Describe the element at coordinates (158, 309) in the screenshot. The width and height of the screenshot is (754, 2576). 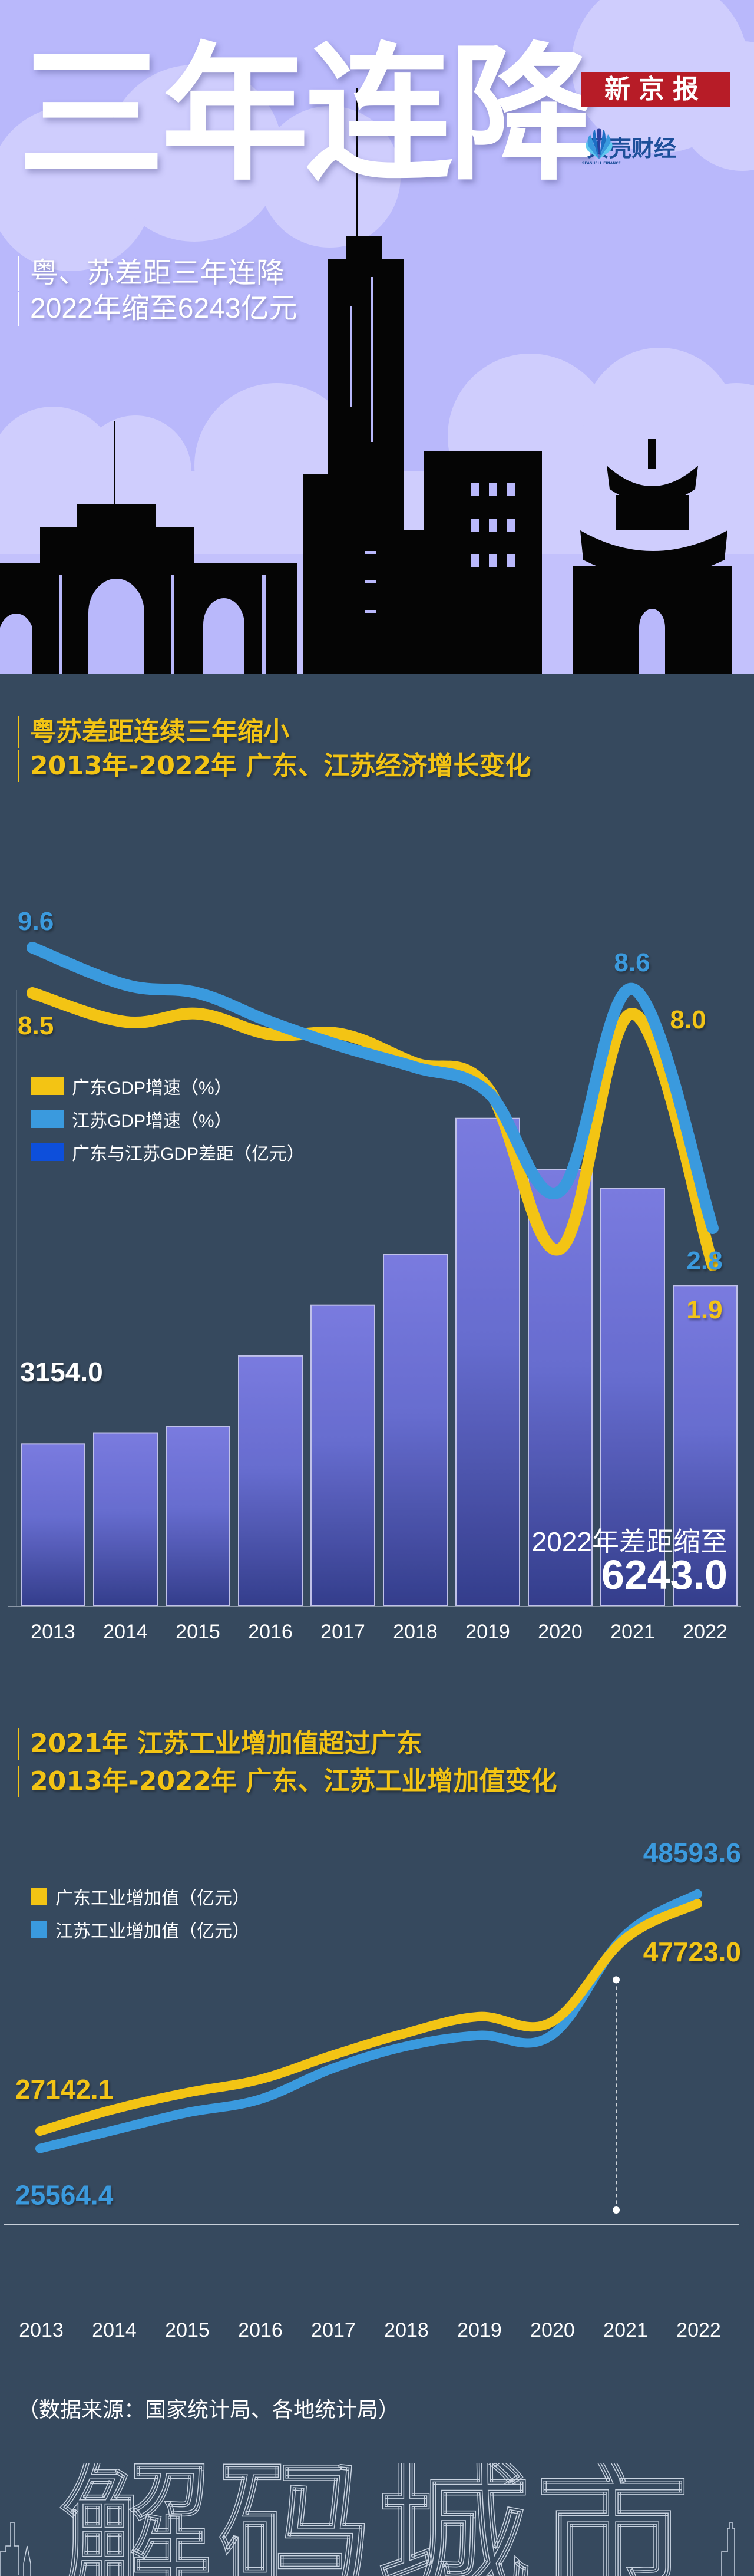
I see `hero-subtitle-2: 2022年缩至6243亿元` at that location.